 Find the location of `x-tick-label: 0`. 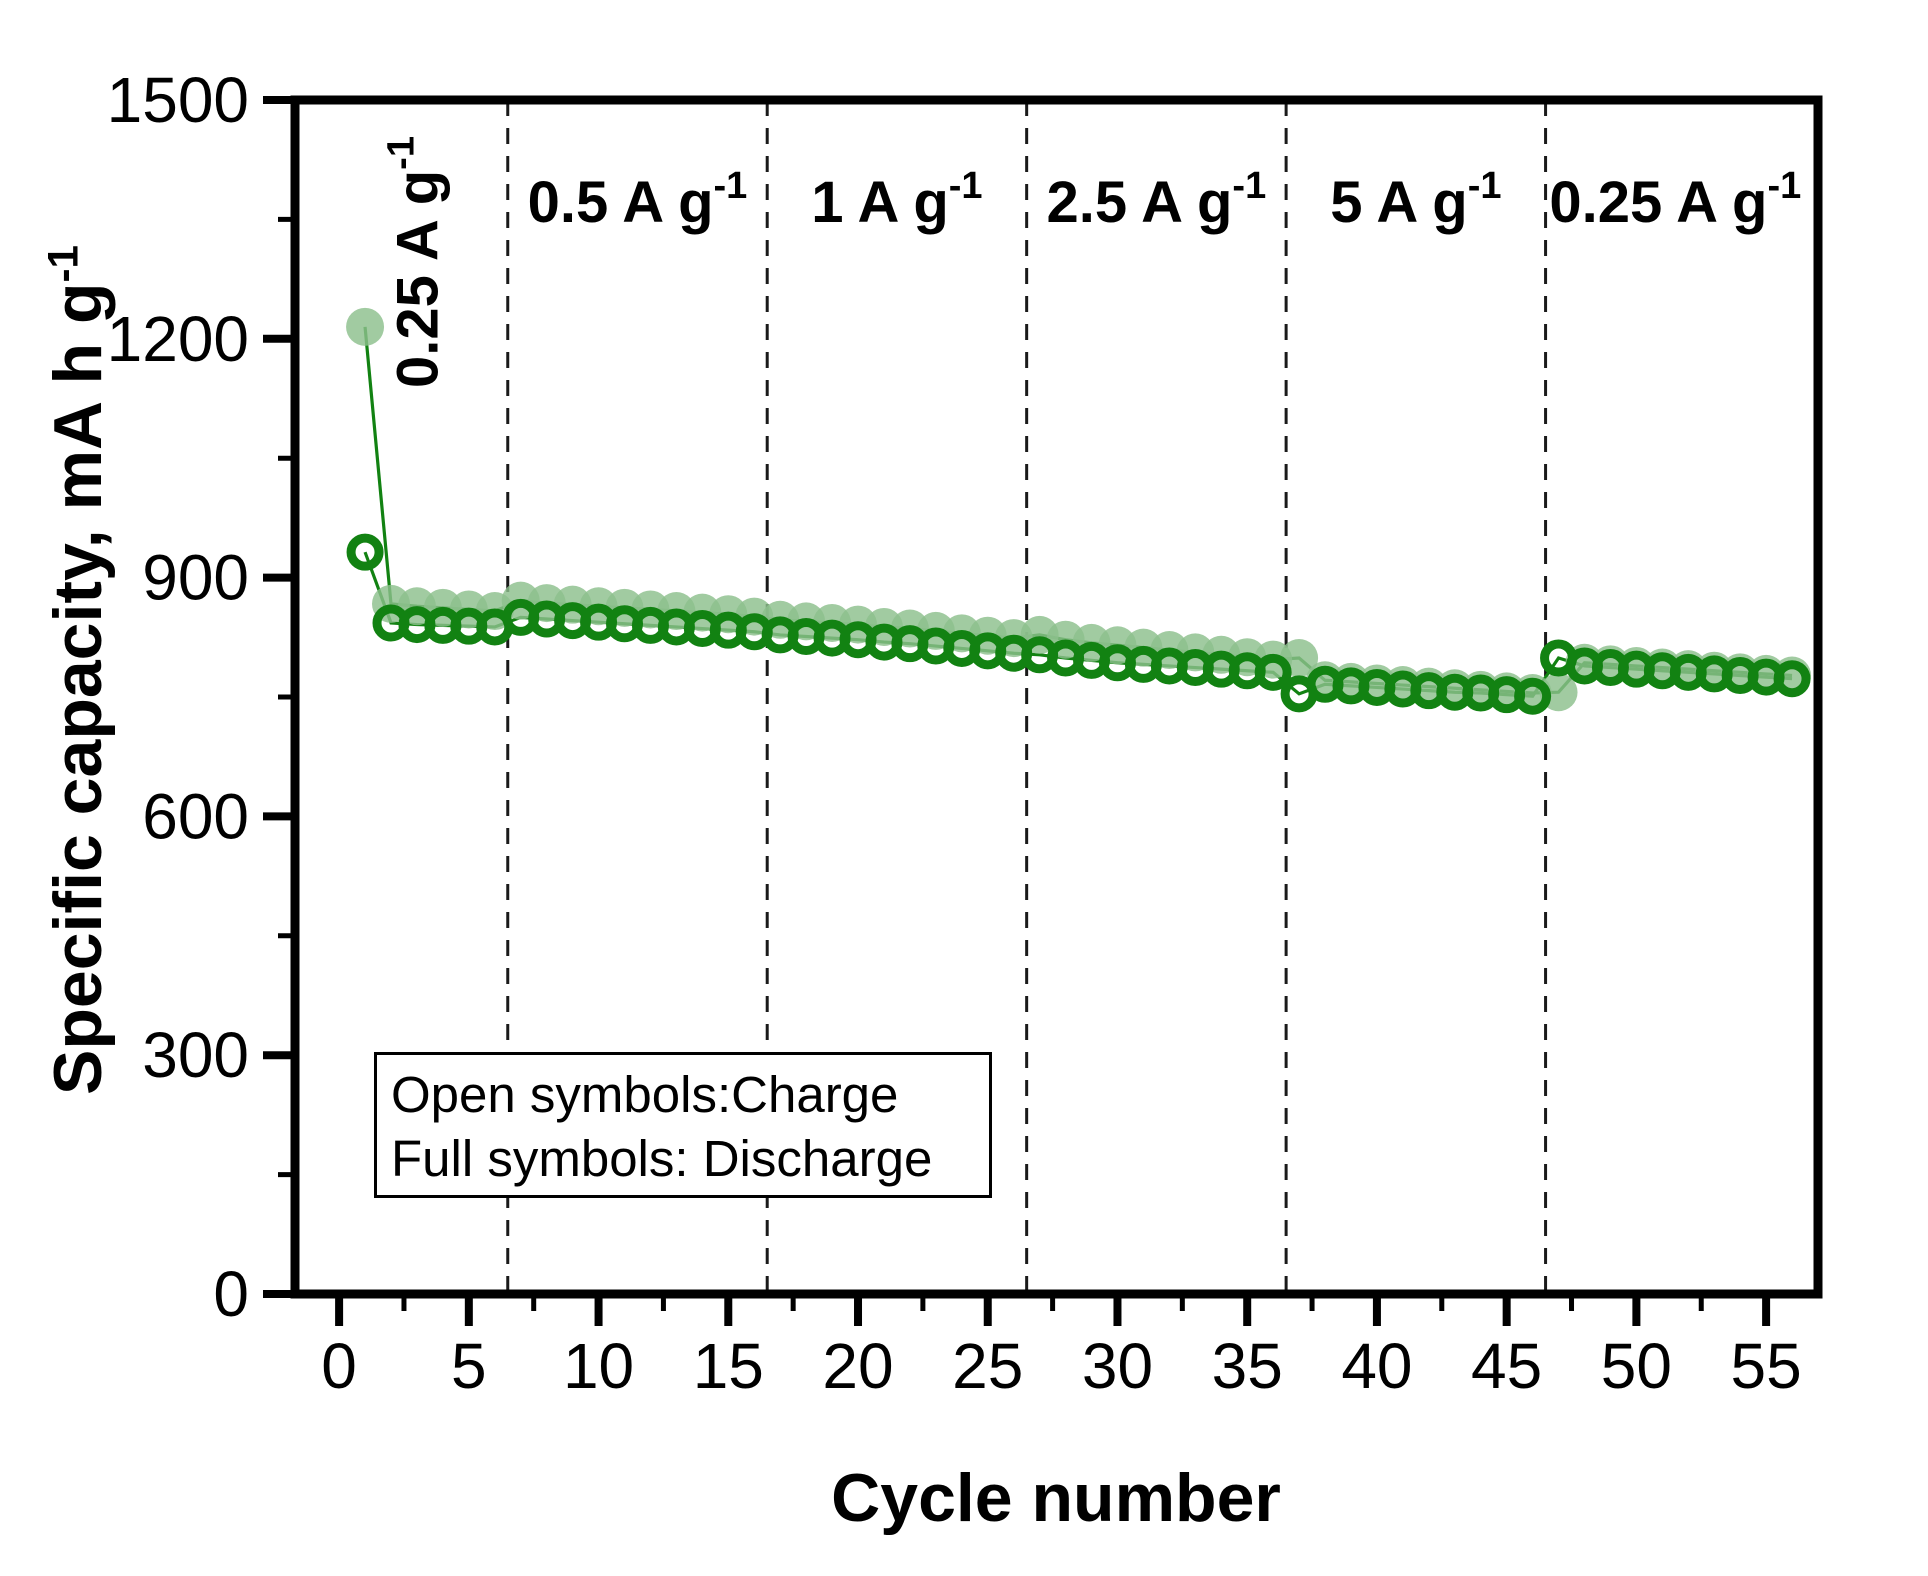

x-tick-label: 0 is located at coordinates (339, 1366).